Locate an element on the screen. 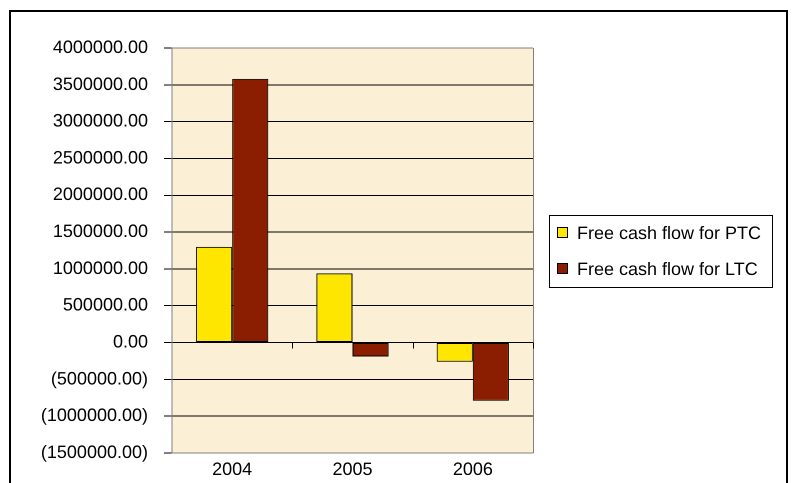  y-tick-label: (500000.00) is located at coordinates (99, 378).